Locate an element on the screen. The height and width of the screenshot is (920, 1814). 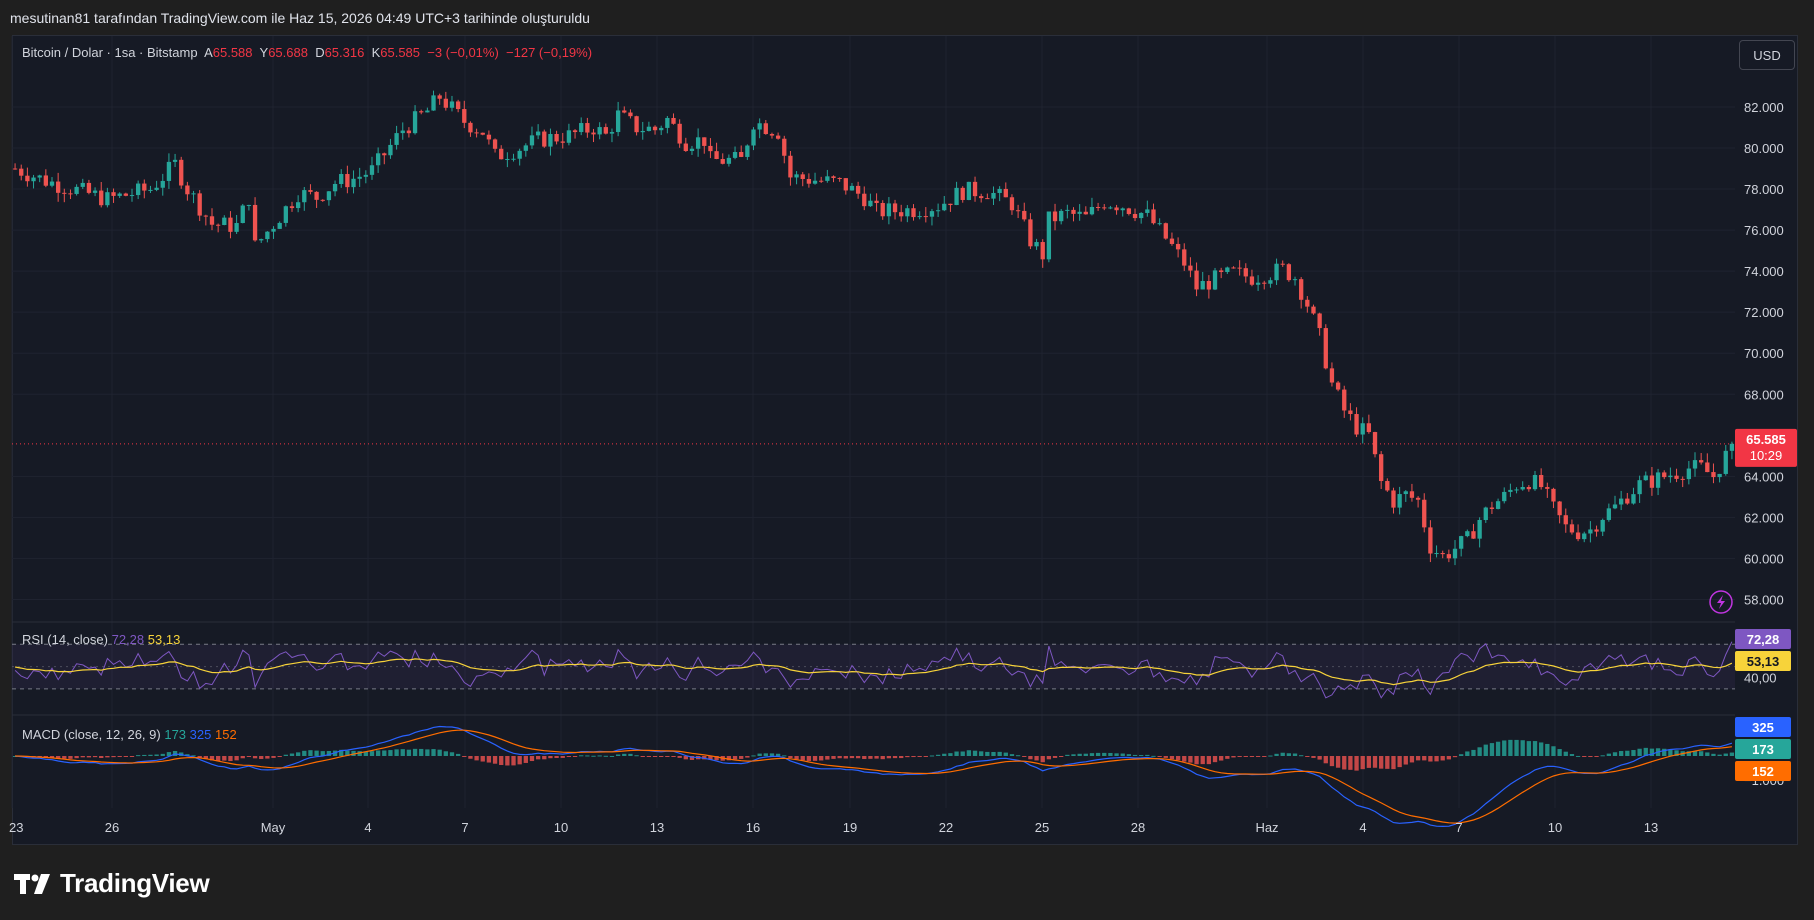
time-tick-label: 16 is located at coordinates (753, 827).